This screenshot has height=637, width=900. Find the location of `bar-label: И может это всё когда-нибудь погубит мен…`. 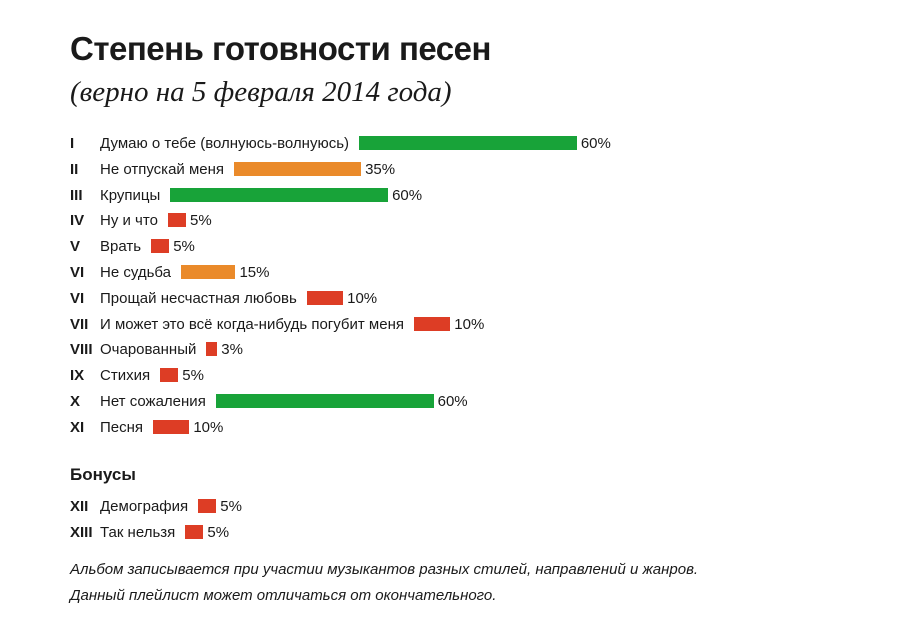

bar-label: И может это всё когда-нибудь погубит мен… is located at coordinates (252, 324).